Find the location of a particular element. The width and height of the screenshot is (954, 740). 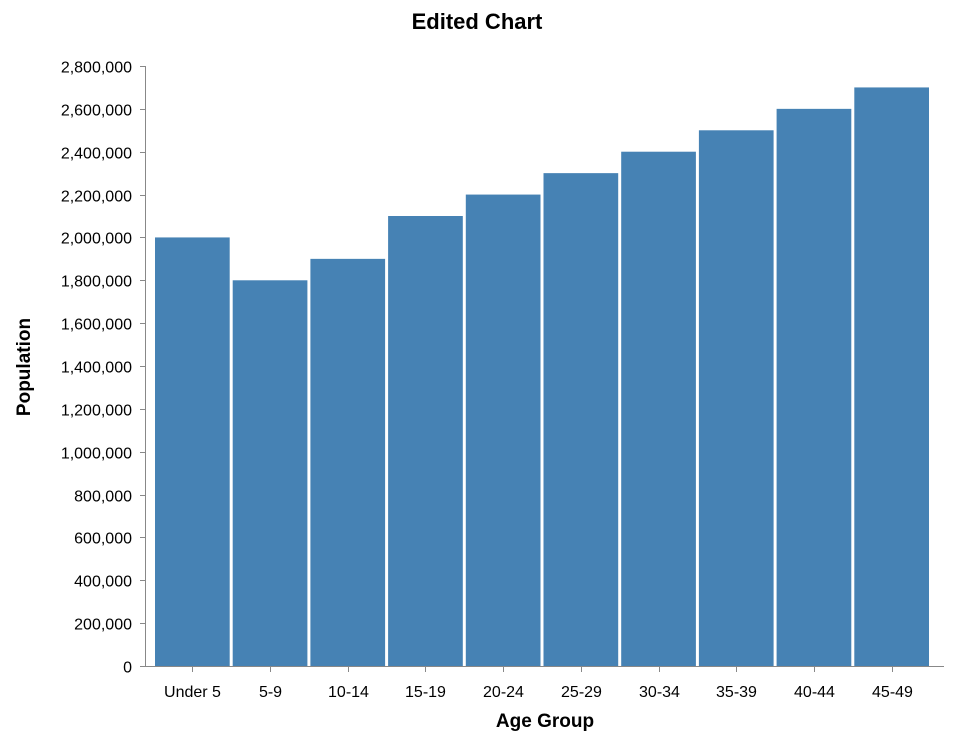

y-tick-label: 800,000 is located at coordinates (103, 497).